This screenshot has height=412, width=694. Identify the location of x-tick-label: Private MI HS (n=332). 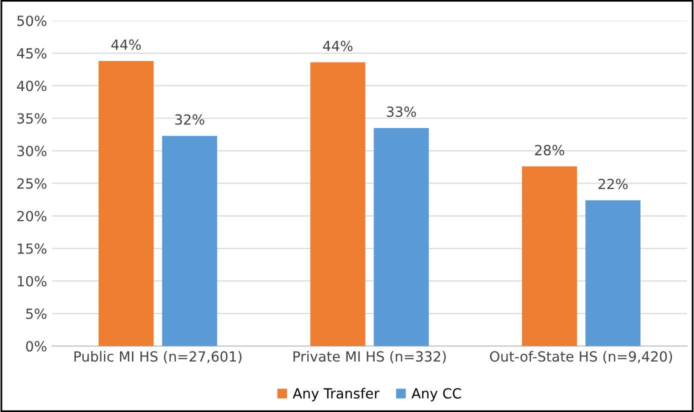
(370, 357).